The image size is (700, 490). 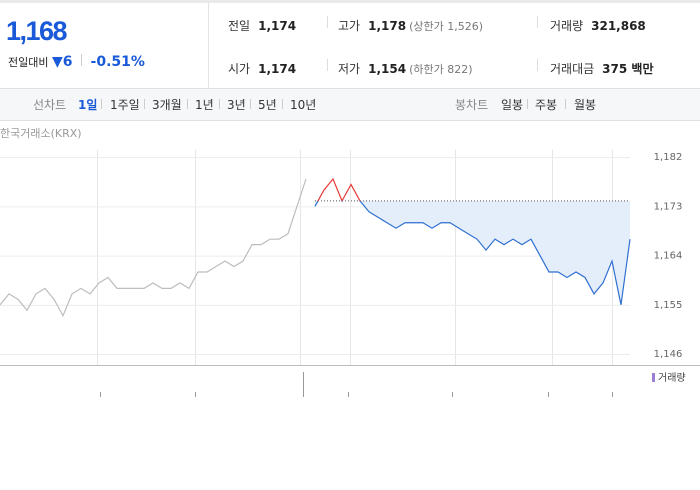 What do you see at coordinates (668, 157) in the screenshot?
I see `y-tick-label: 1,182` at bounding box center [668, 157].